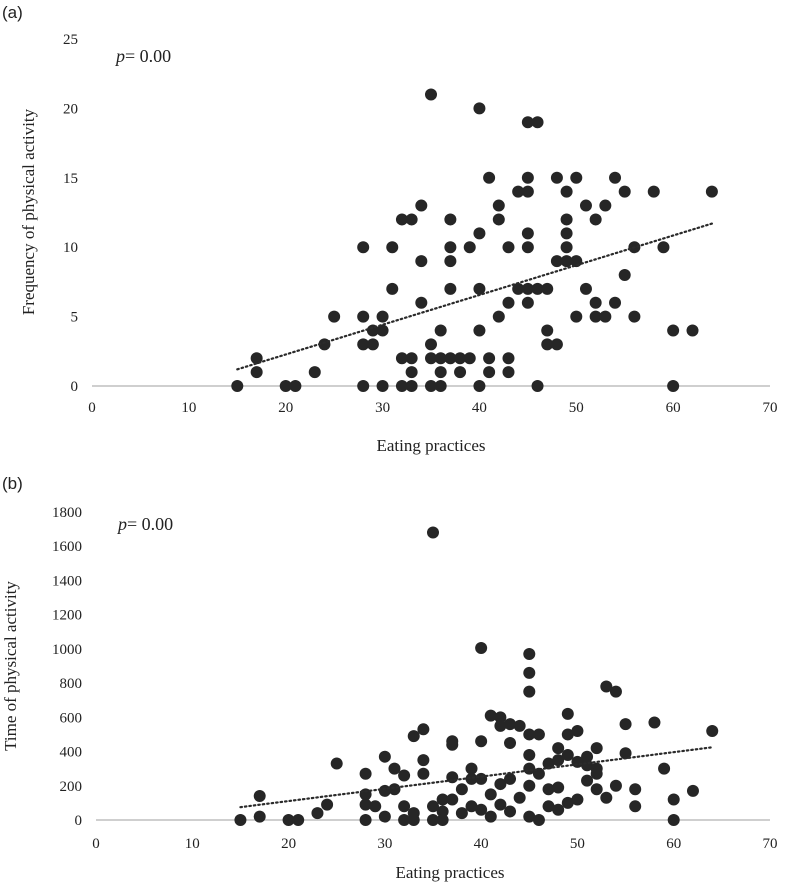  What do you see at coordinates (474, 296) in the screenshot?
I see `panel-a-trendline` at bounding box center [474, 296].